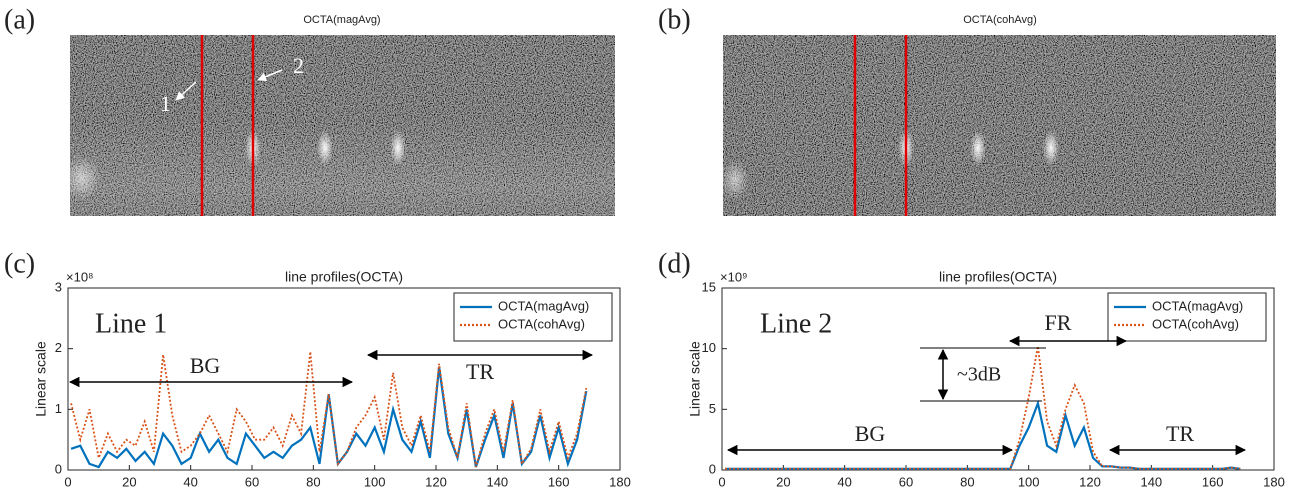  Describe the element at coordinates (734, 276) in the screenshot. I see `y-multiplier: ×10⁹` at that location.